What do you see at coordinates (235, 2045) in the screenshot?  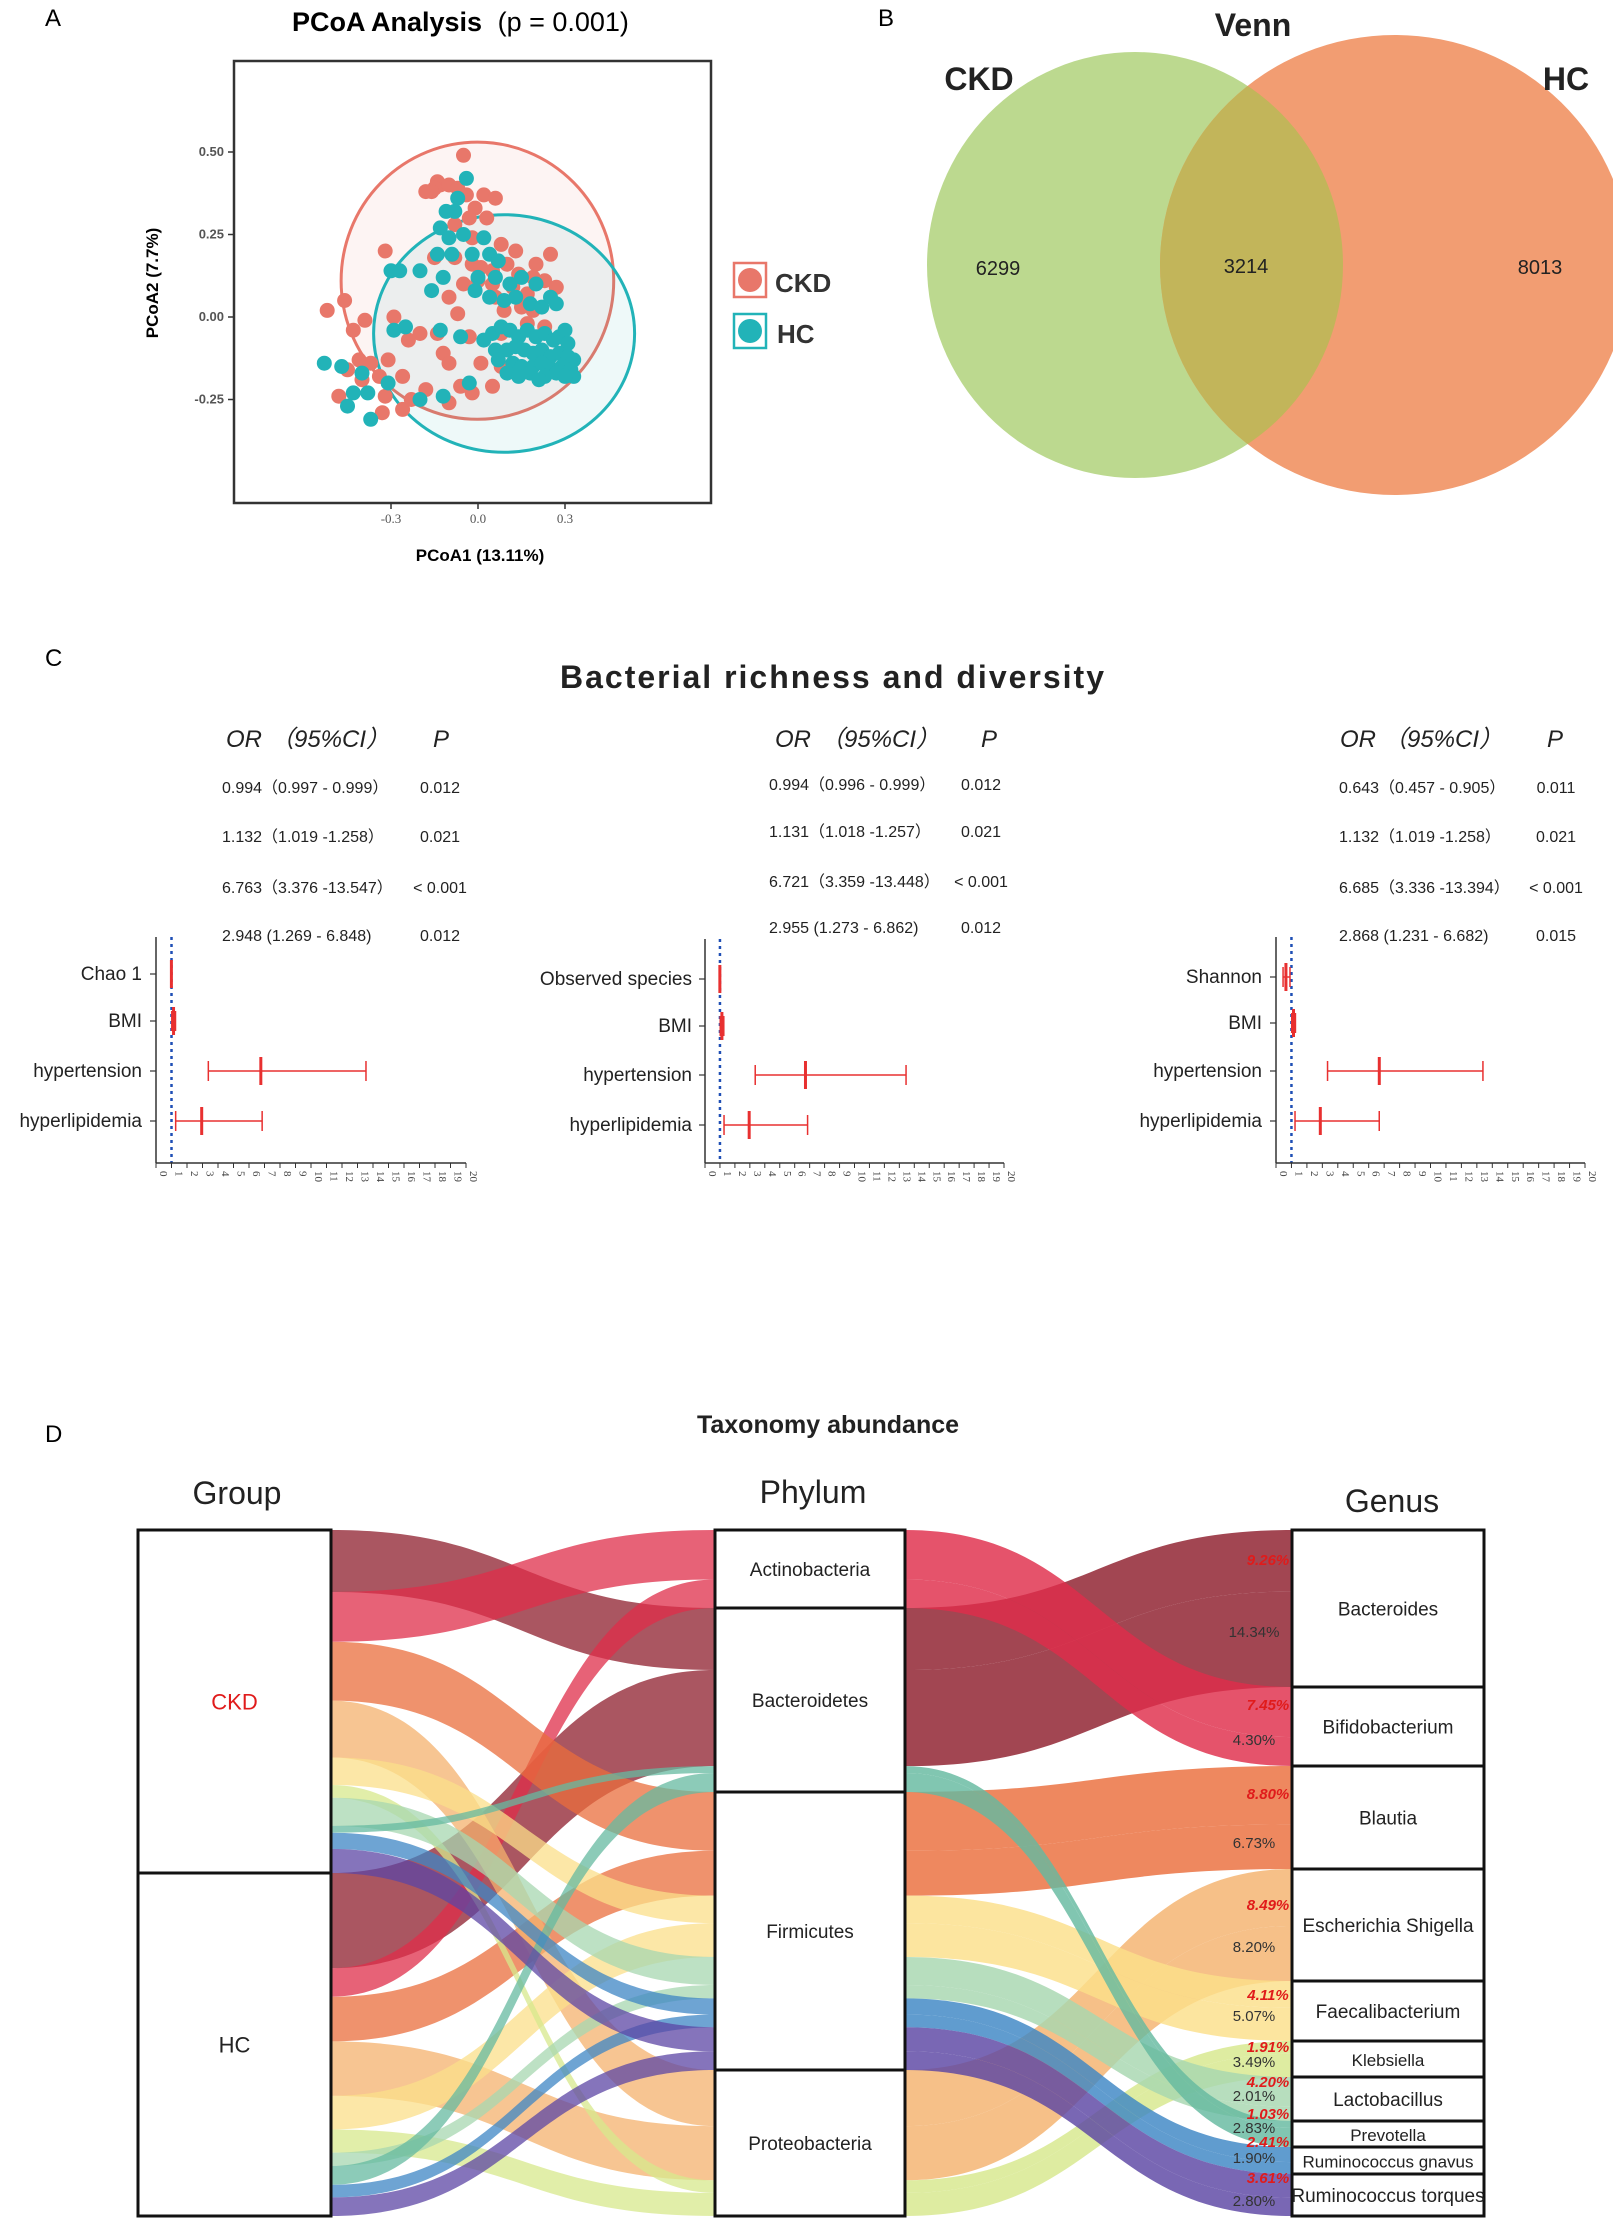 I see `sankey-group-label: HC` at bounding box center [235, 2045].